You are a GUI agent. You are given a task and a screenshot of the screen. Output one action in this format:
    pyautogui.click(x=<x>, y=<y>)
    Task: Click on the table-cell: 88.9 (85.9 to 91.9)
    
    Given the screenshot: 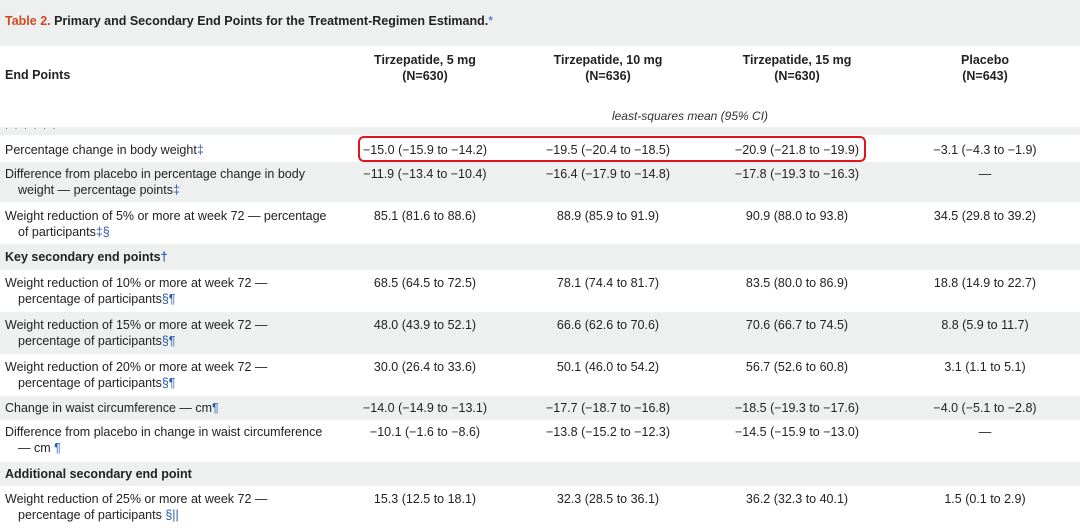 What is the action you would take?
    pyautogui.click(x=608, y=216)
    